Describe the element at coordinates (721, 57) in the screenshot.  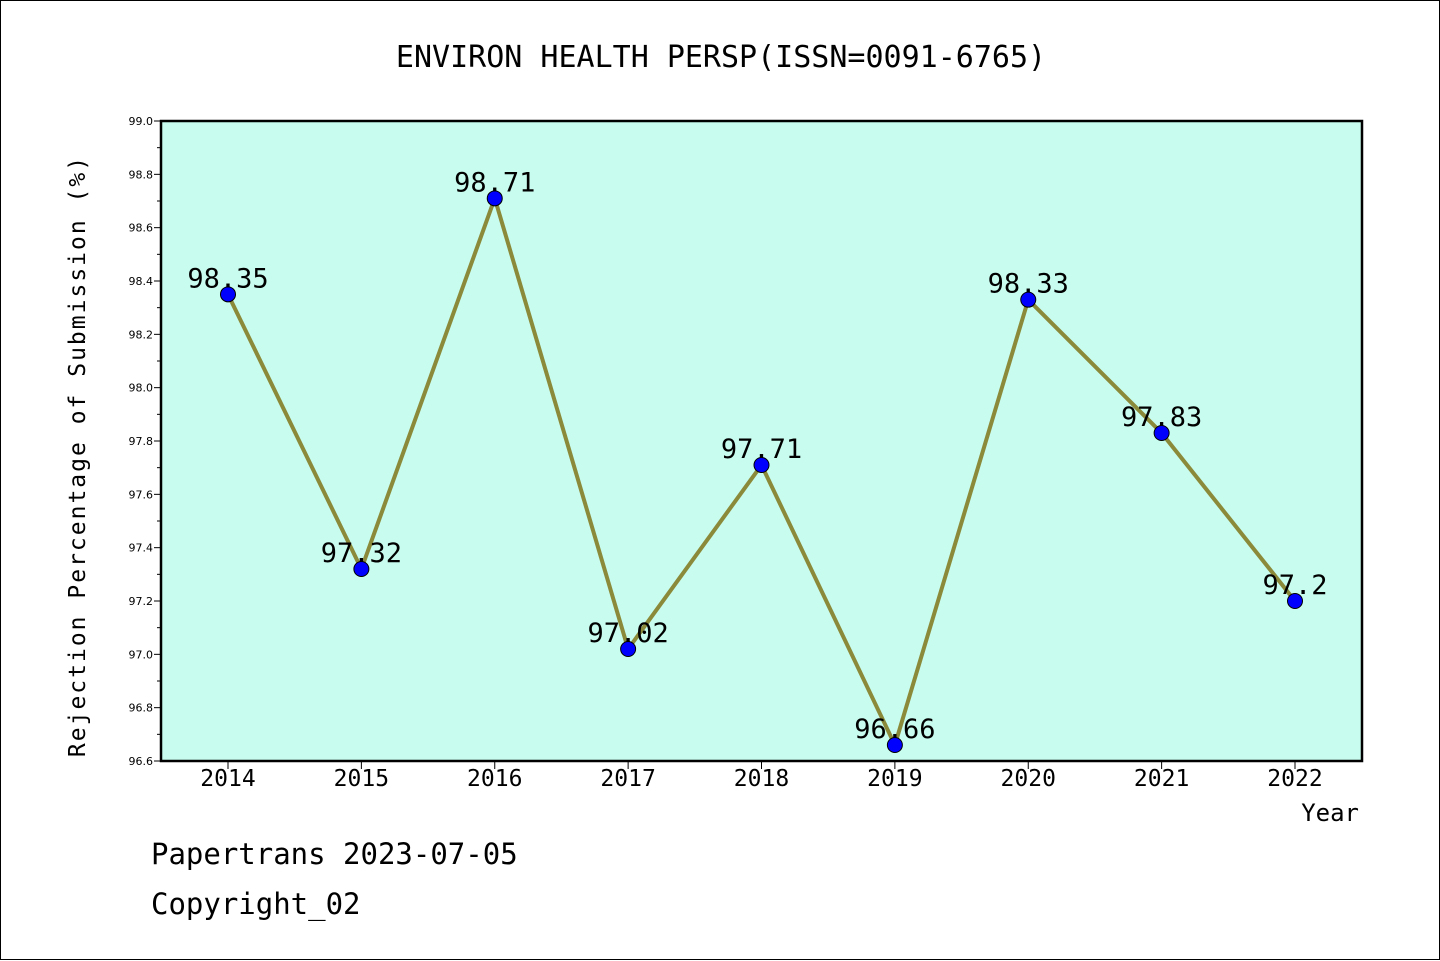
I see `chart-title: ENVIRON HEALTH PERSP(ISSN=0091-6765)` at that location.